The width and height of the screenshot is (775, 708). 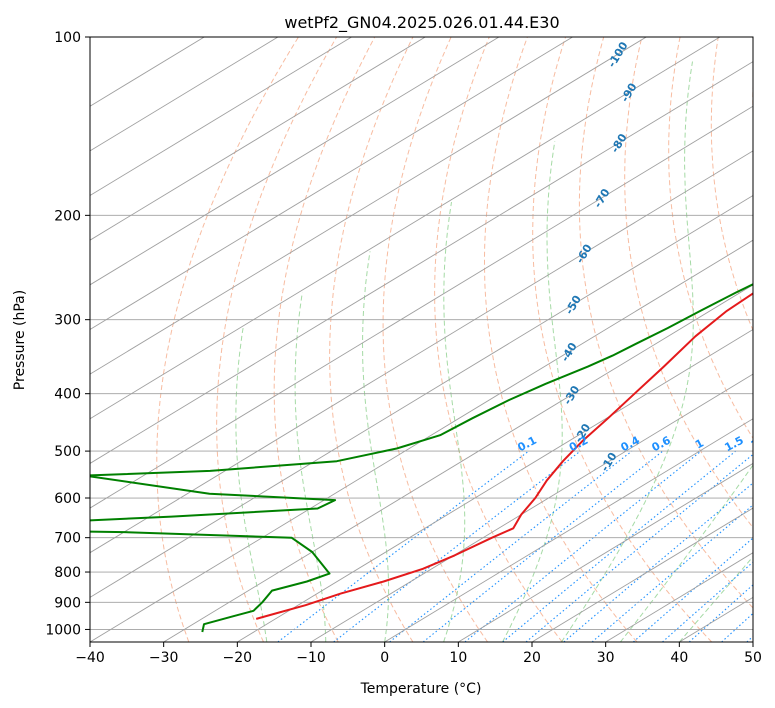 I want to click on x-tick-label: 30, so click(x=606, y=658).